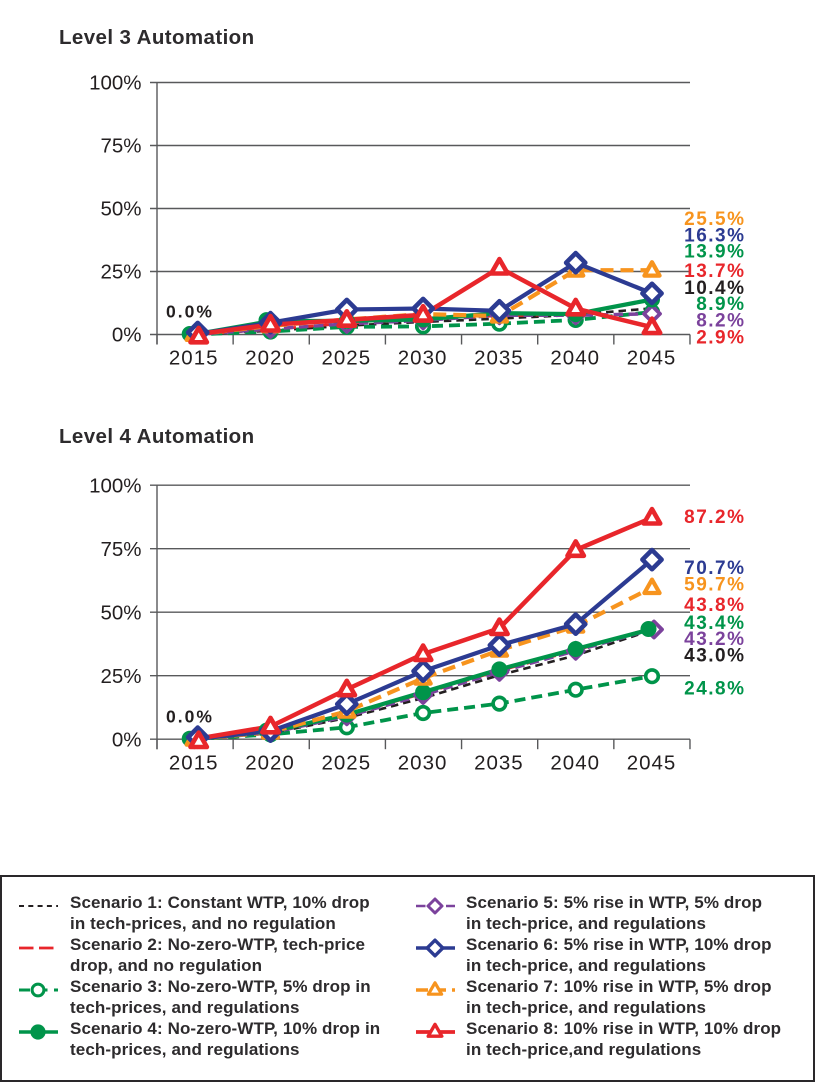  I want to click on svg-text: 24.8%, so click(714, 689).